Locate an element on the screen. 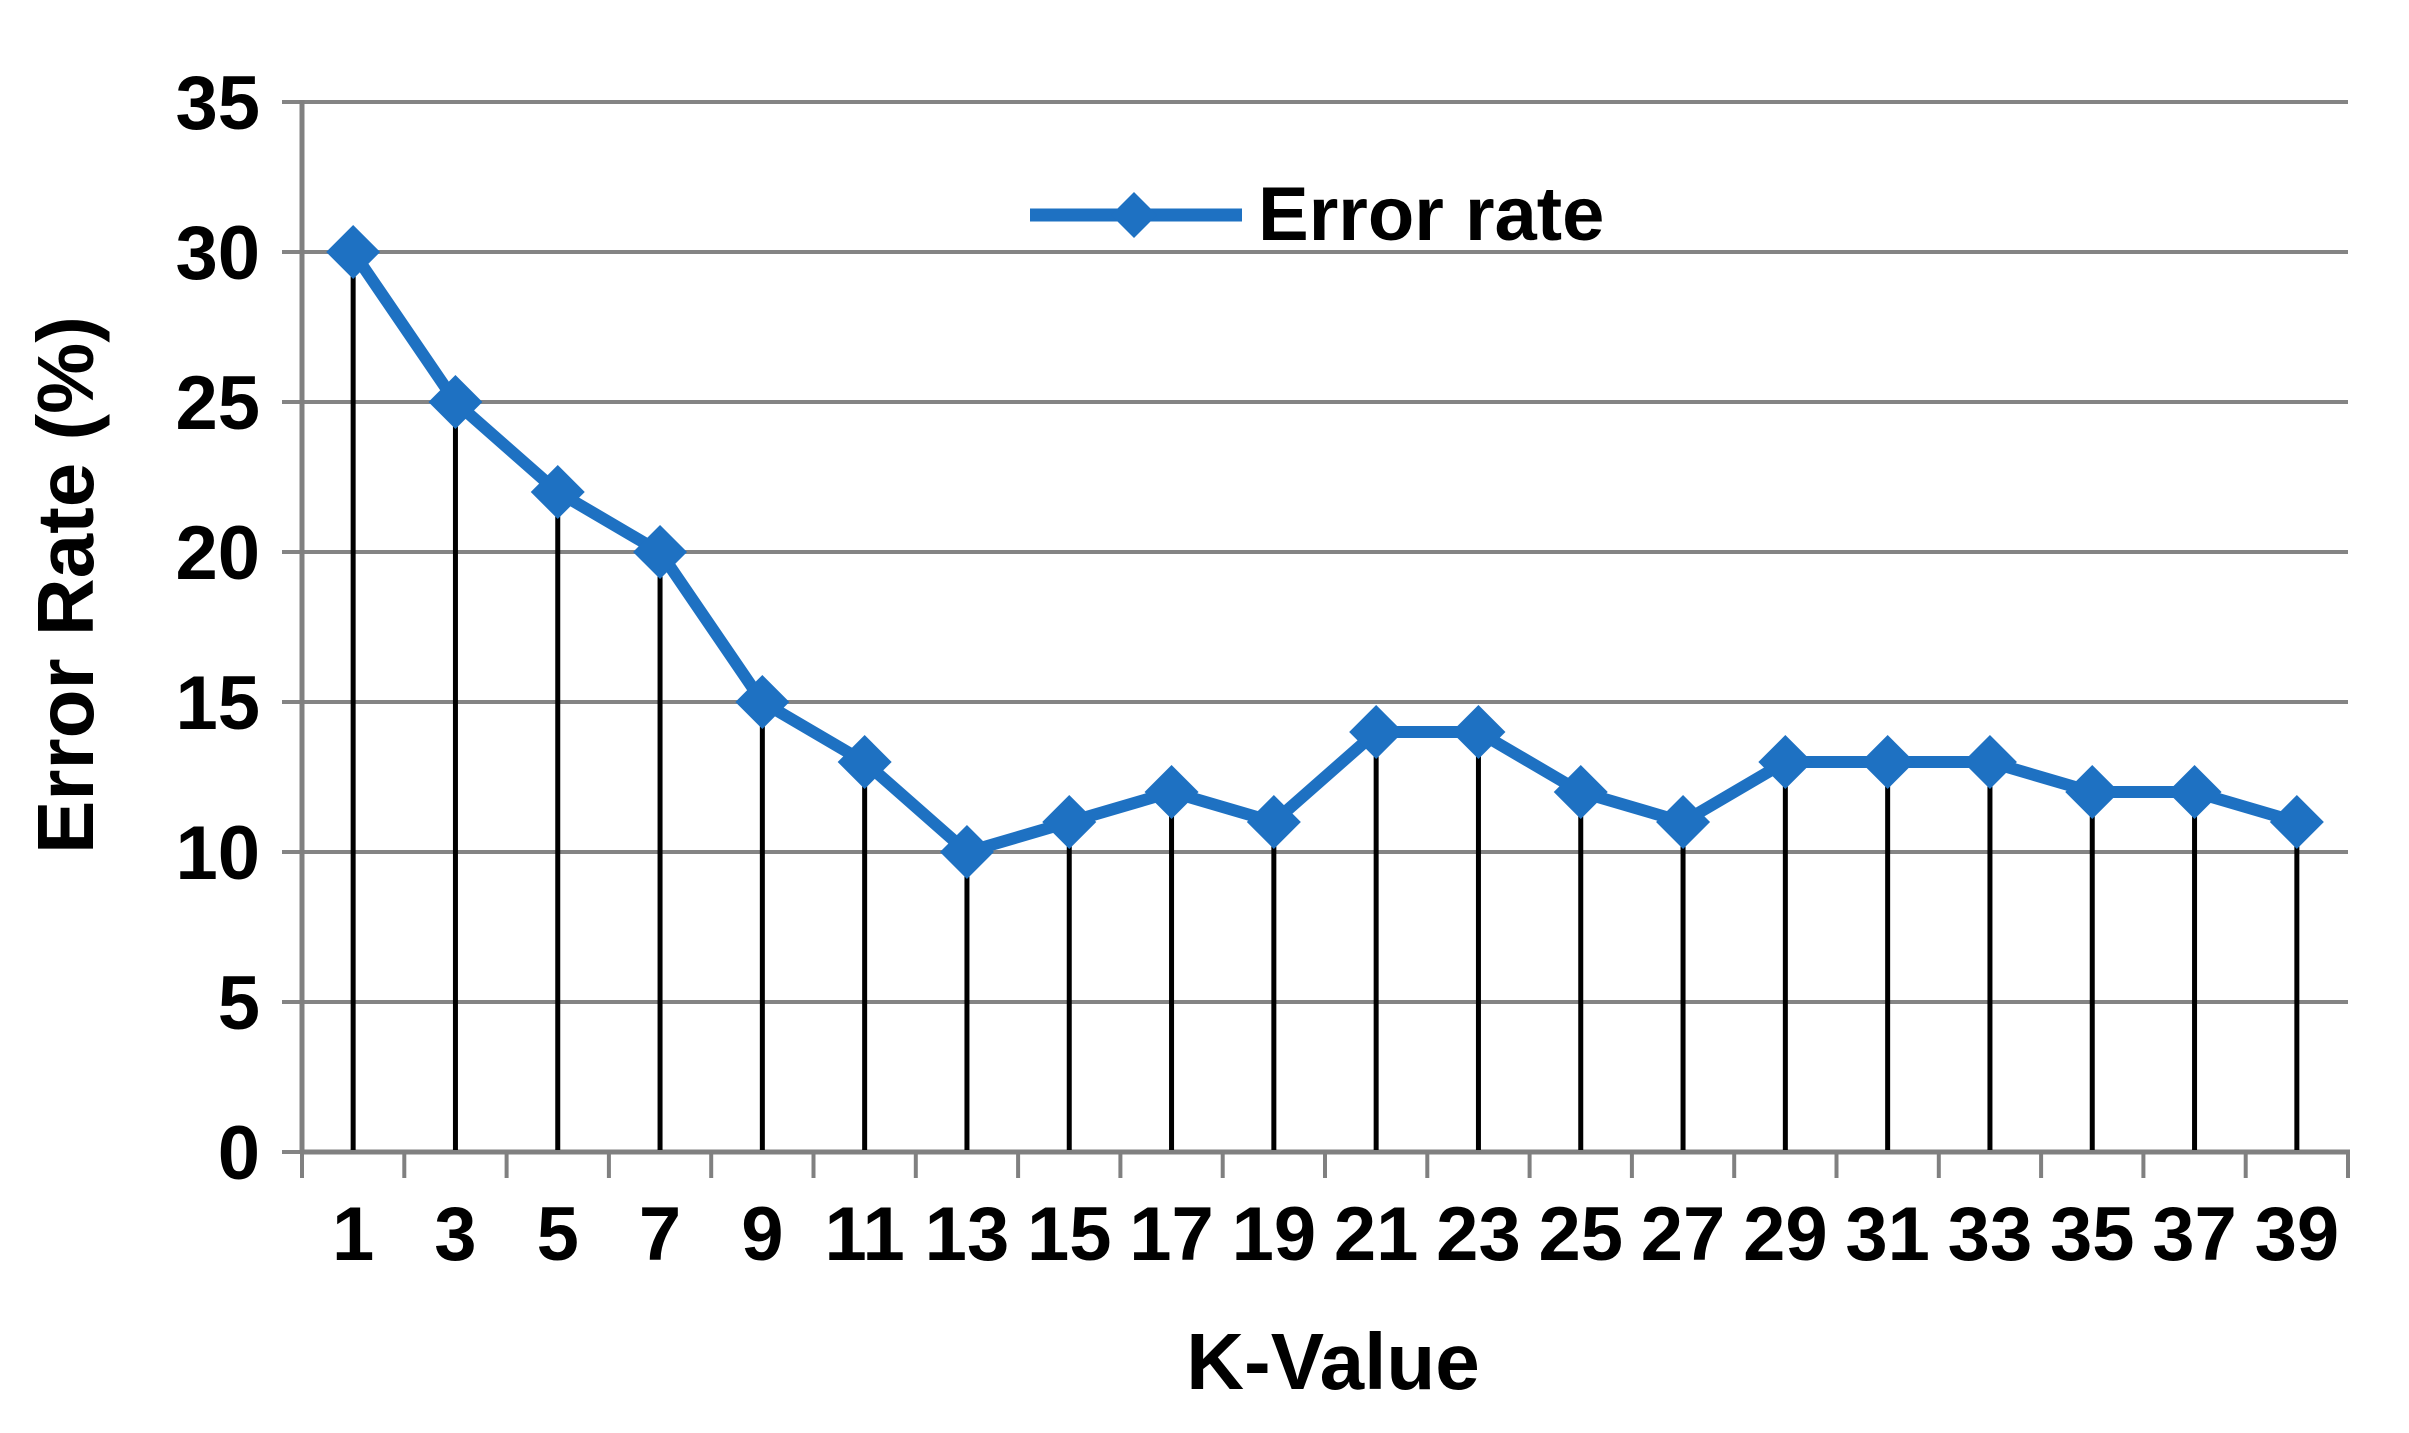 The height and width of the screenshot is (1433, 2409). x-tick-label: 25 is located at coordinates (1580, 1234).